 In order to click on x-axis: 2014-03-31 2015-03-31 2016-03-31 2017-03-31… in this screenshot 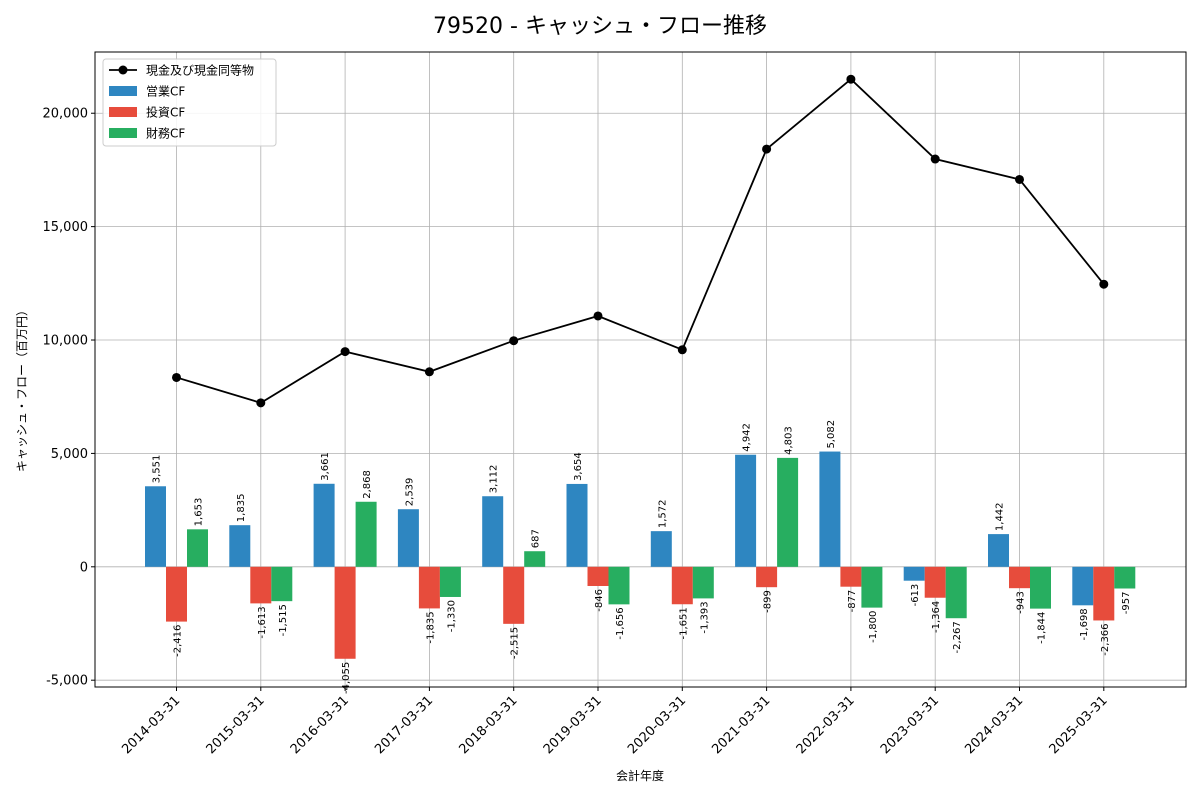, I will do `click(615, 722)`.